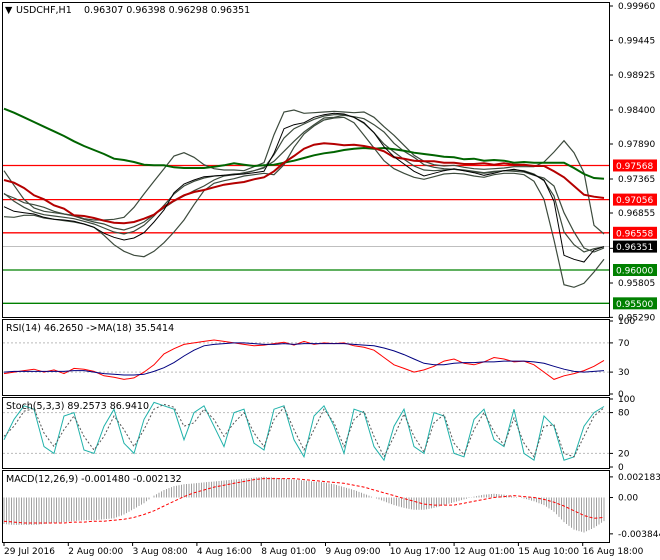 The image size is (660, 560). Describe the element at coordinates (621, 395) in the screenshot. I see `rsi-ytick-label: 0` at that location.